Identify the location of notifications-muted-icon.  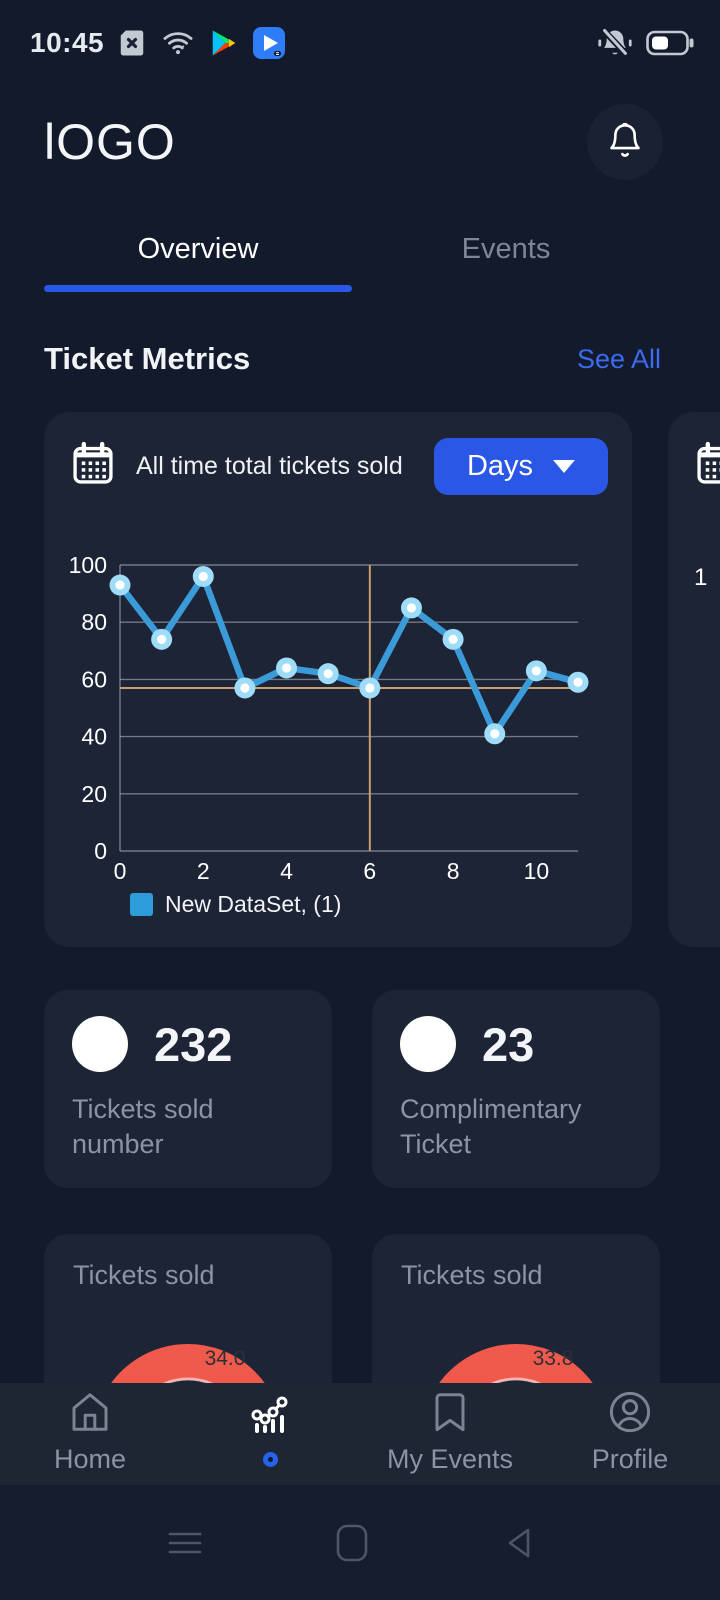
(615, 43).